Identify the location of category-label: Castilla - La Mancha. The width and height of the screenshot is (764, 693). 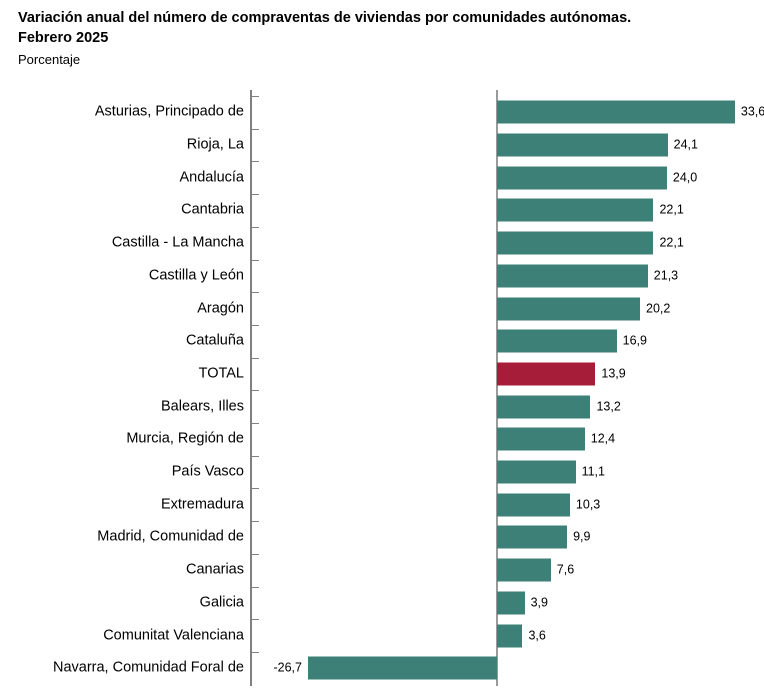
(177, 242).